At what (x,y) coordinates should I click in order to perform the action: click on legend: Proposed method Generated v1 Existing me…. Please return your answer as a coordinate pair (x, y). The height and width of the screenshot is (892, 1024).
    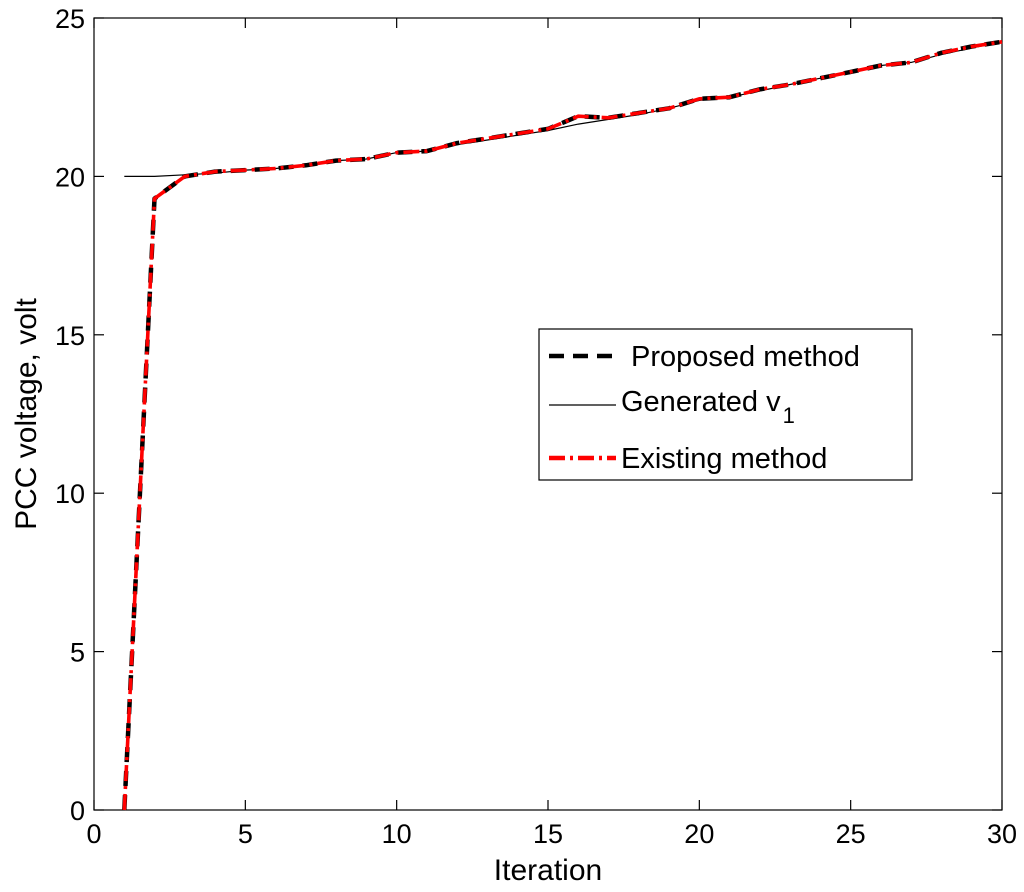
    Looking at the image, I should click on (725, 404).